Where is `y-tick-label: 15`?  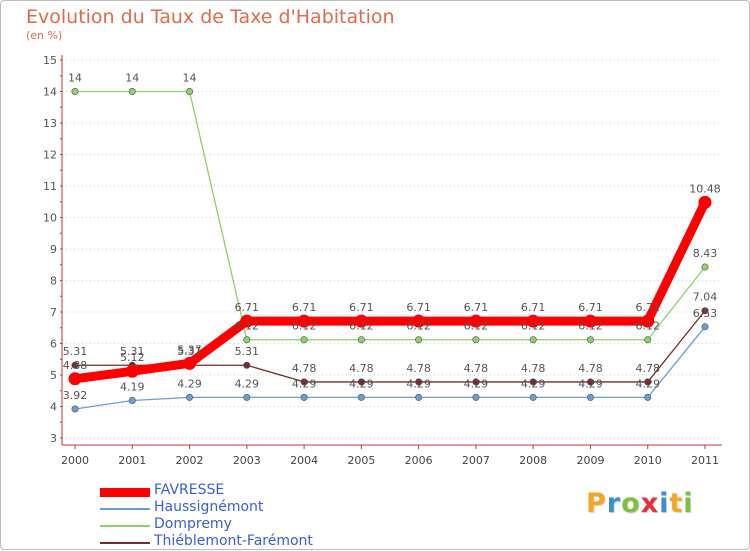
y-tick-label: 15 is located at coordinates (50, 60).